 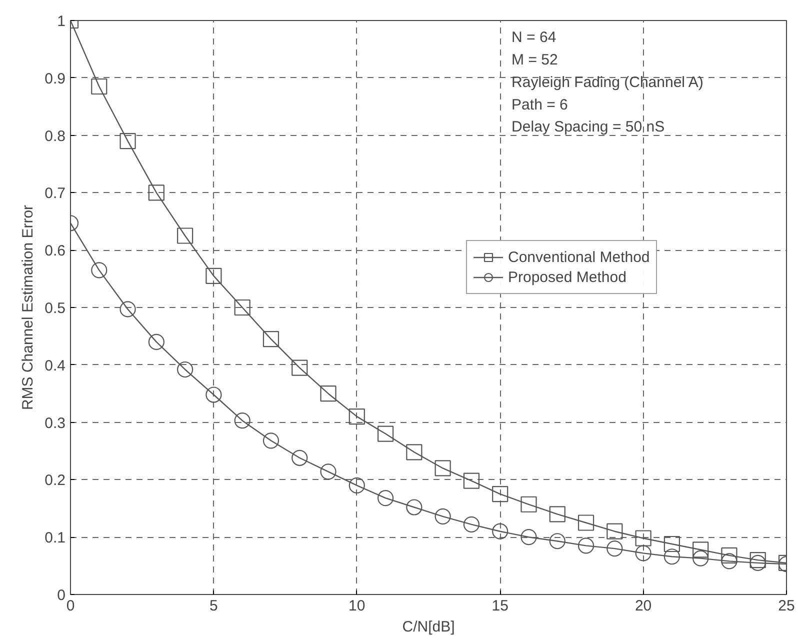 What do you see at coordinates (55, 423) in the screenshot?
I see `y-tick-label: 0.3` at bounding box center [55, 423].